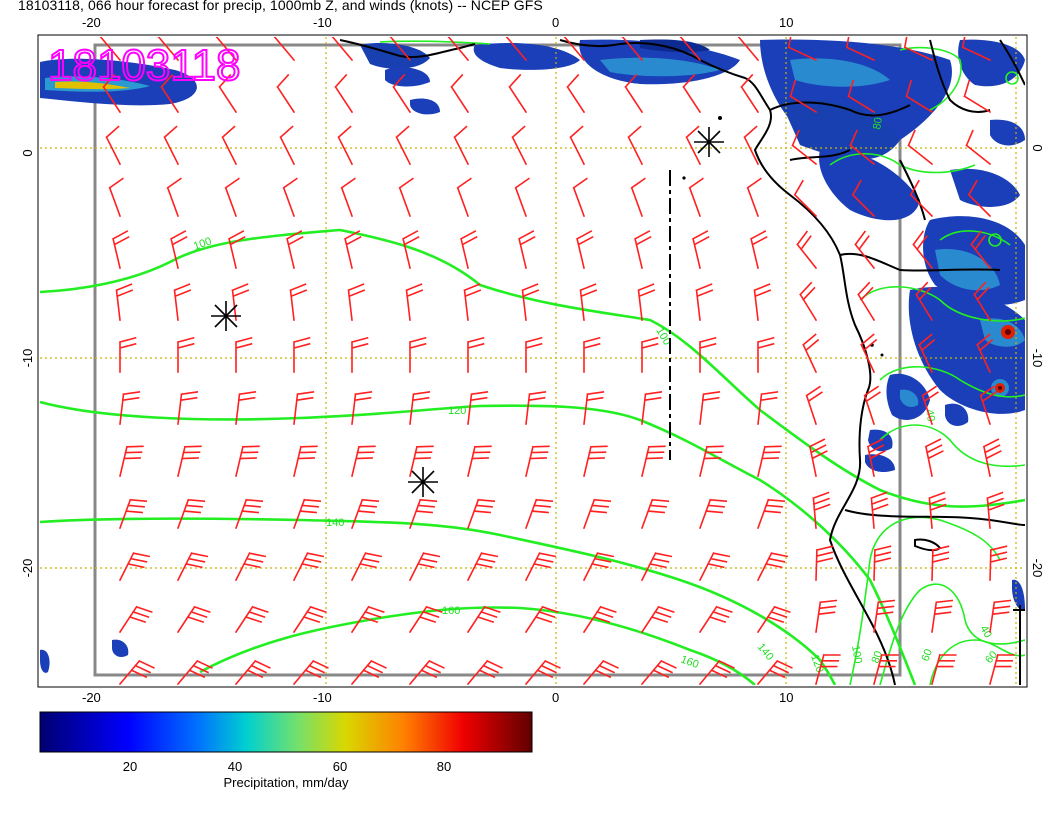 The width and height of the screenshot is (1056, 816). I want to click on colorbar-tick: 40, so click(235, 766).